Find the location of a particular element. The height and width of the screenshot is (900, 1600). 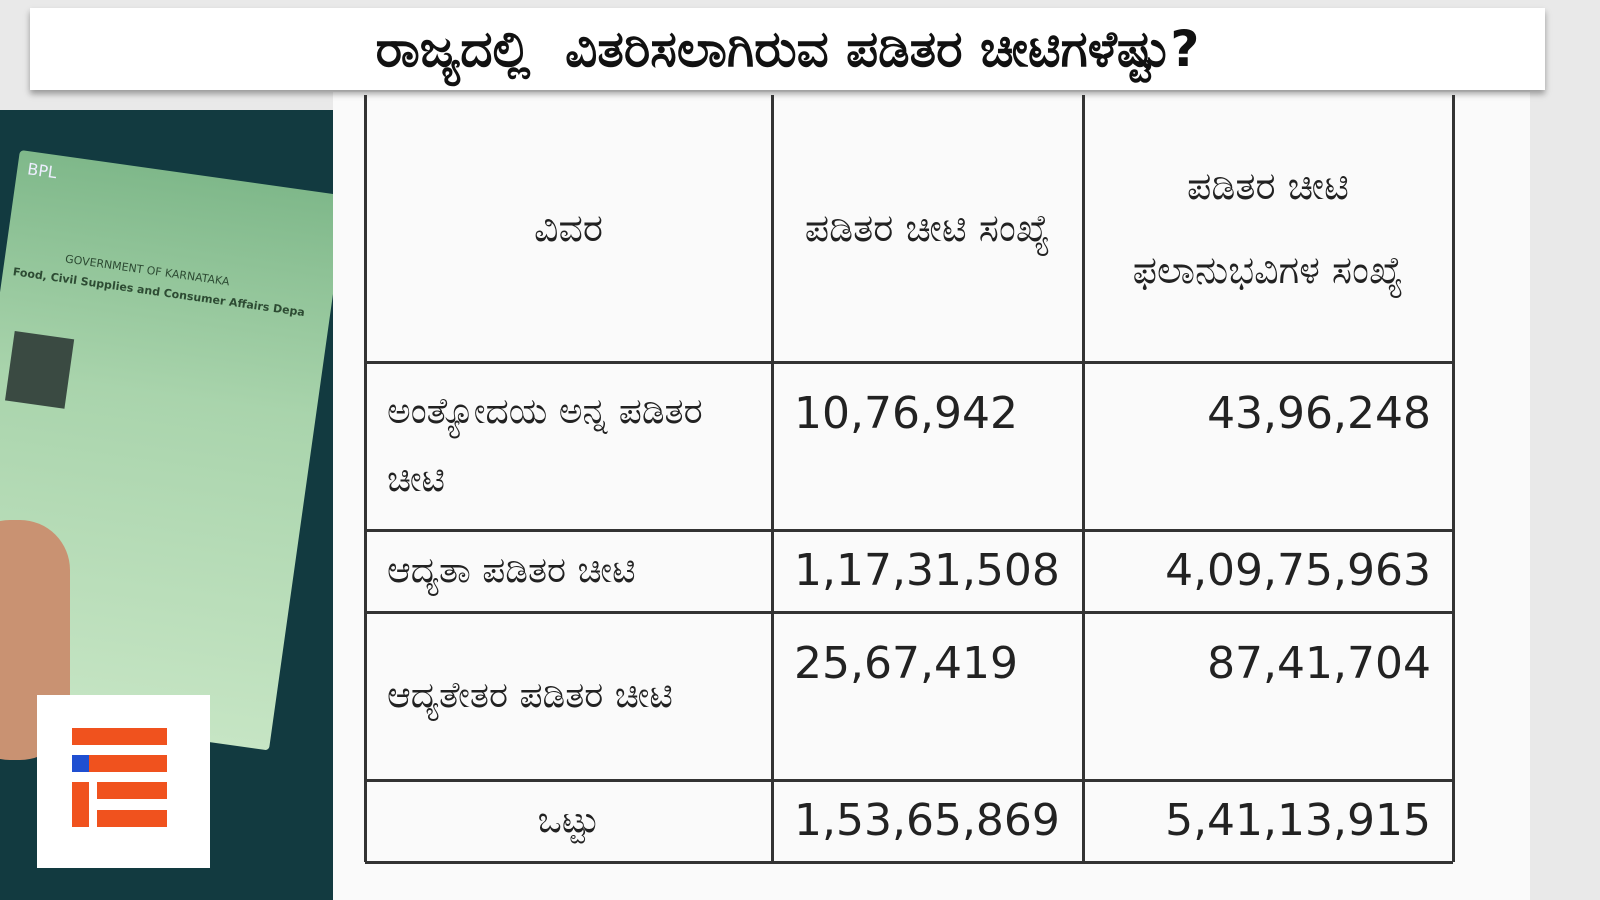

table-cell: 1,17,31,508 is located at coordinates (927, 571).